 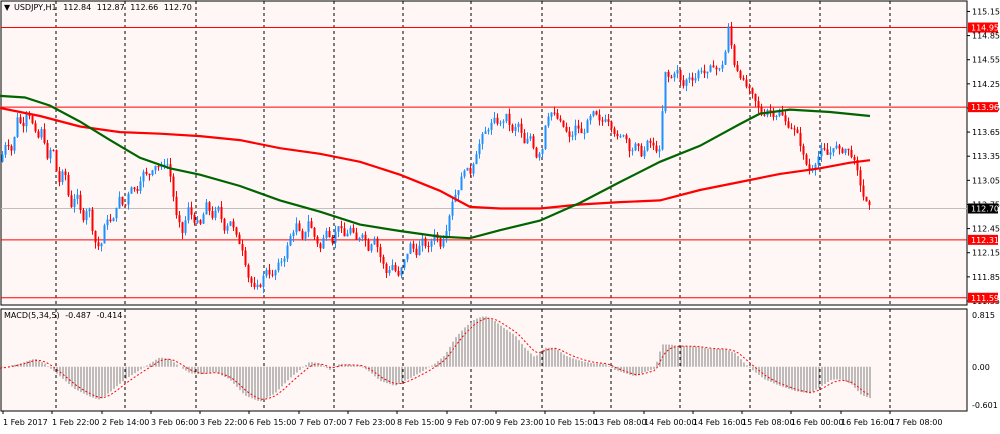 What do you see at coordinates (110, 315) in the screenshot?
I see `macd-value-signal: -0.414` at bounding box center [110, 315].